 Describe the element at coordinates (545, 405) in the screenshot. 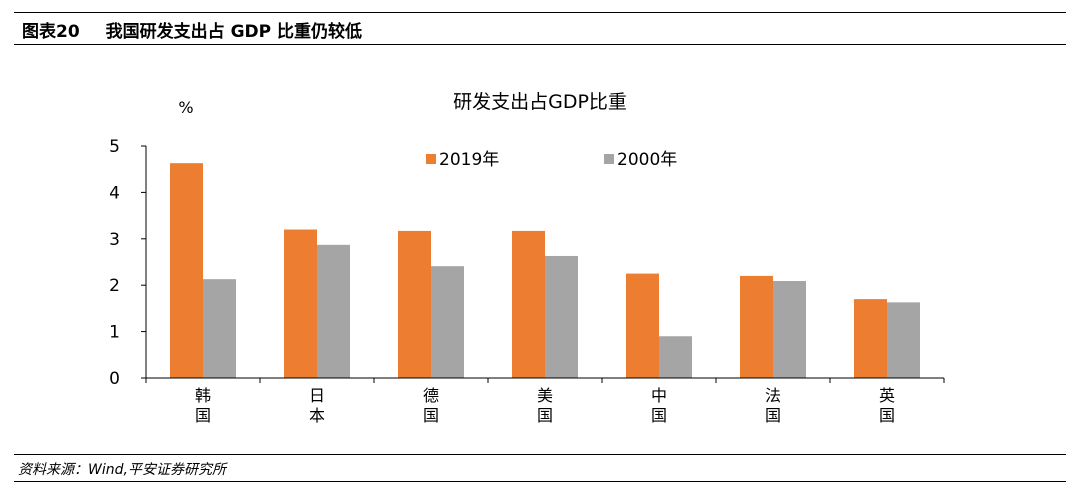

I see `x-tick-label-3: 美国` at that location.